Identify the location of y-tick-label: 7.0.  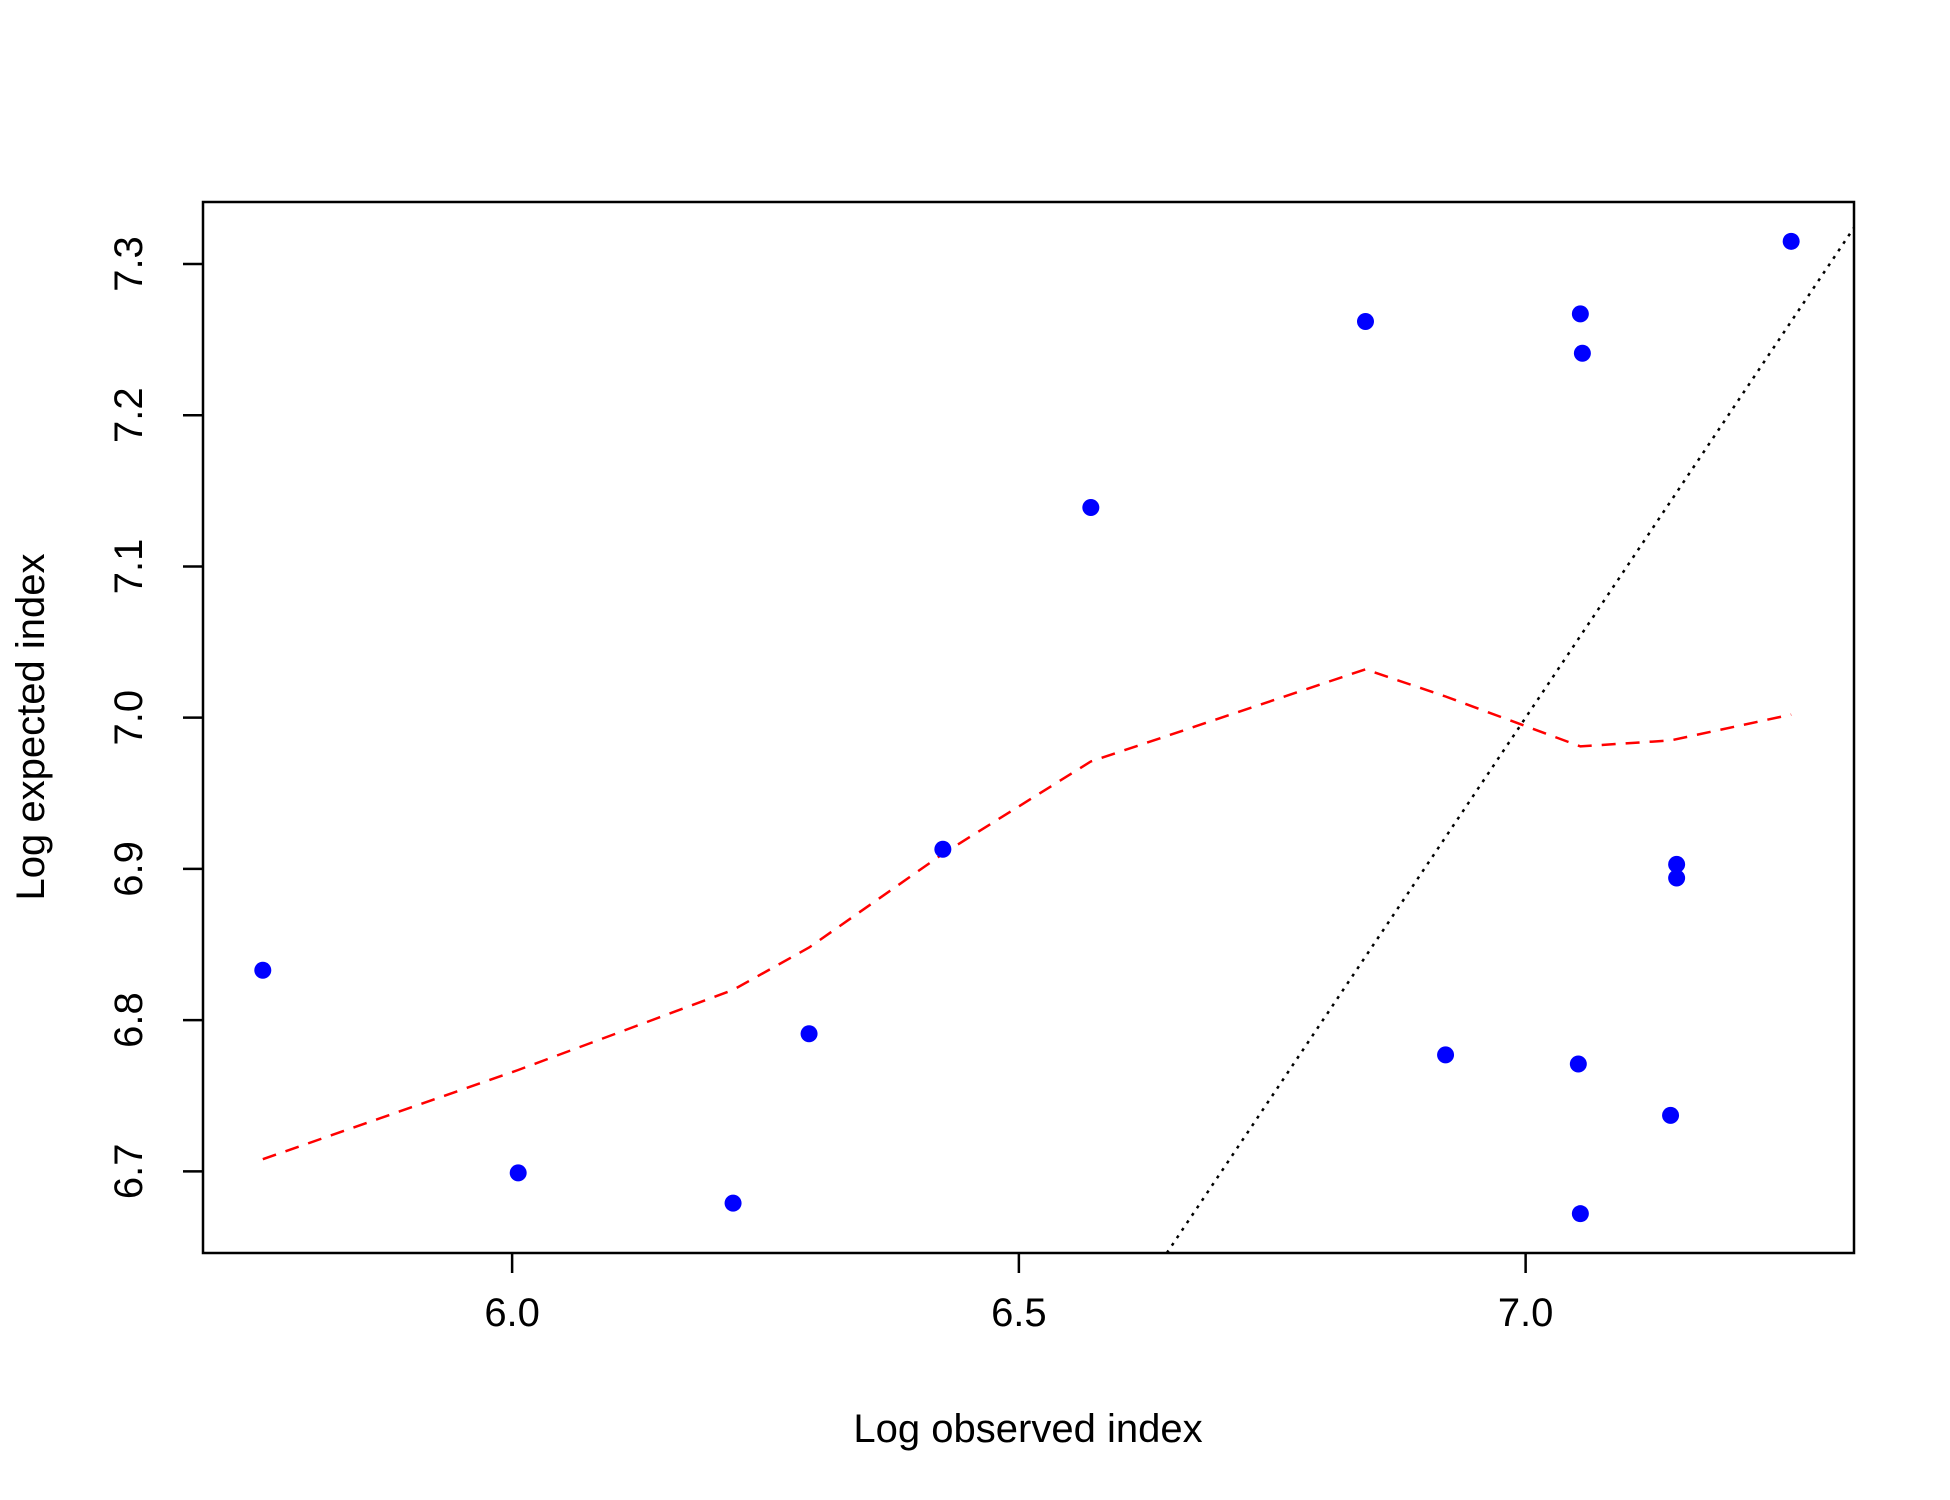
(129, 718).